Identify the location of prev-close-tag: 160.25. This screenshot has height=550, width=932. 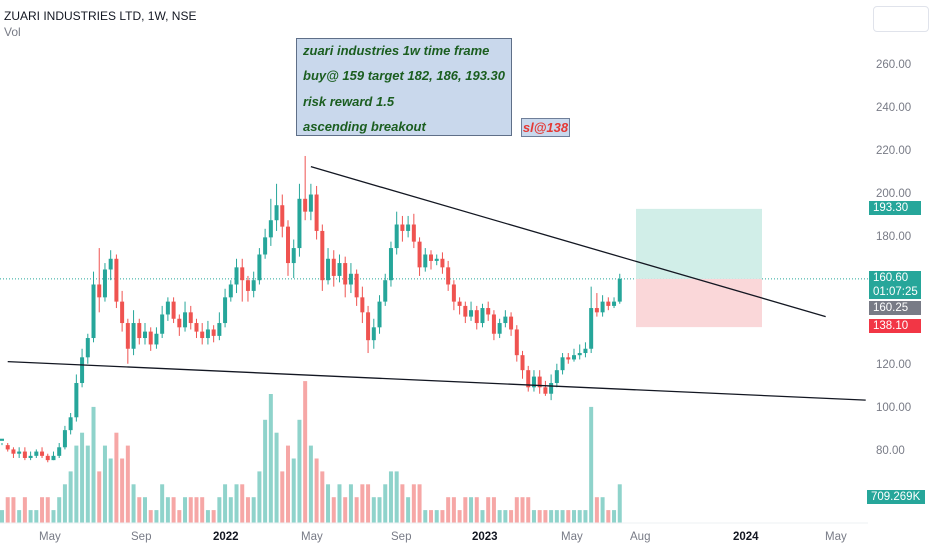
(895, 308).